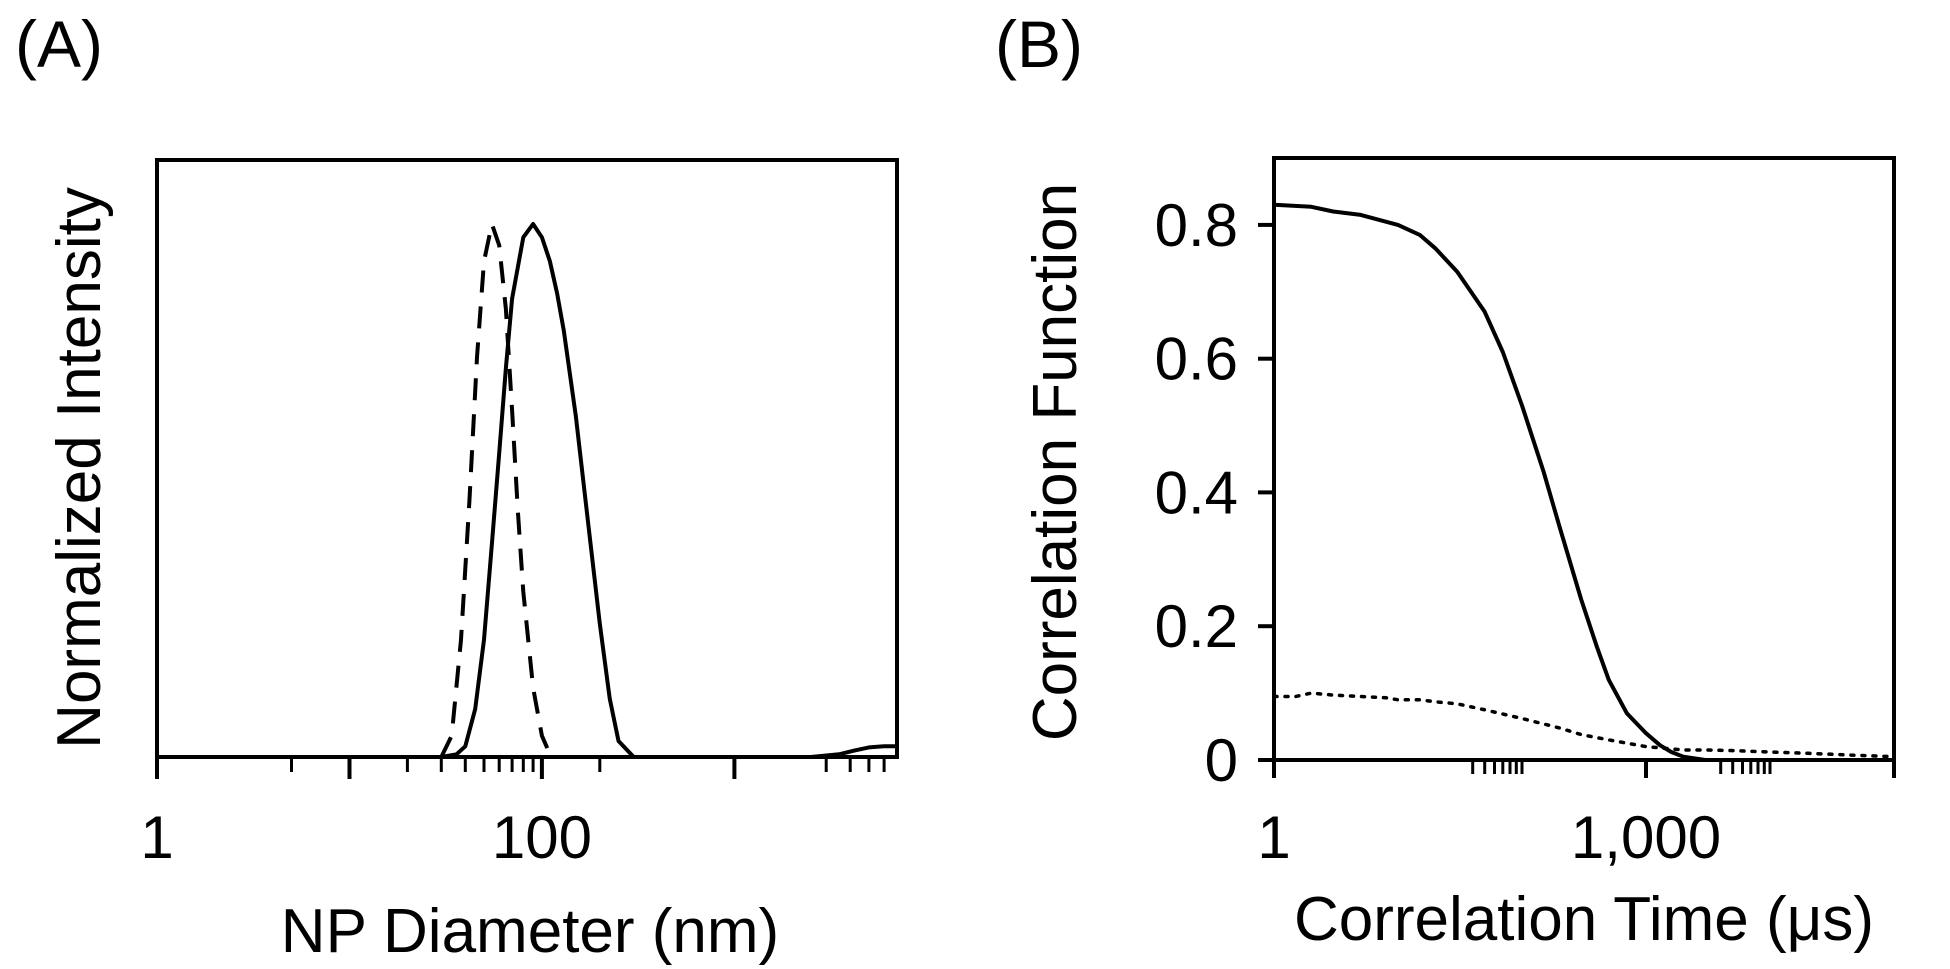  Describe the element at coordinates (1039, 44) in the screenshot. I see `panel-b-label: (B)` at that location.